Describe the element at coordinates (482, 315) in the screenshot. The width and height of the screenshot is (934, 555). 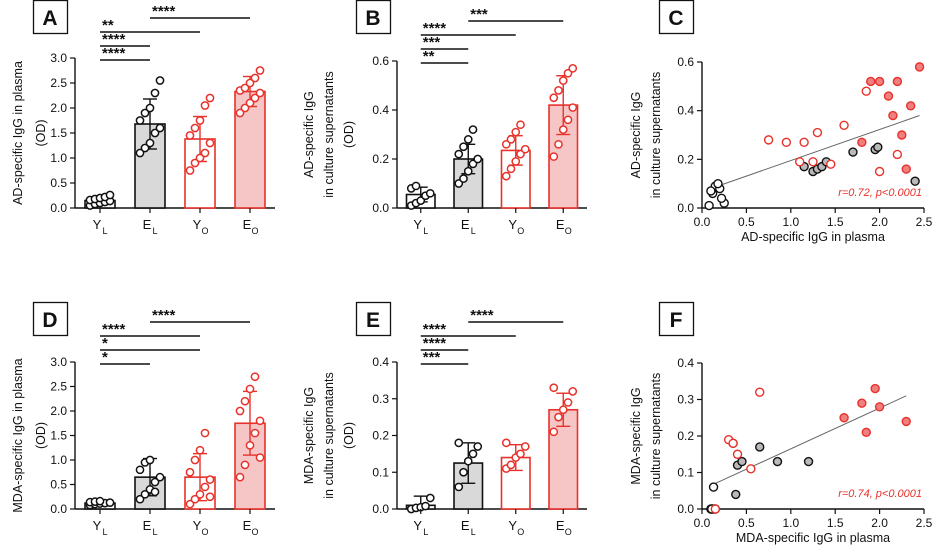
I see `panel-E-bracket-0-label: ****` at that location.